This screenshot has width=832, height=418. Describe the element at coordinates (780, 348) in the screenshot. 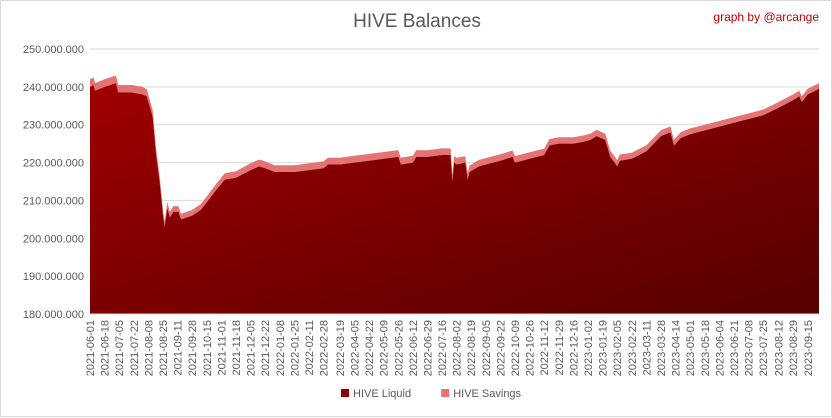

I see `x-tick-label: 2023-08-12` at that location.